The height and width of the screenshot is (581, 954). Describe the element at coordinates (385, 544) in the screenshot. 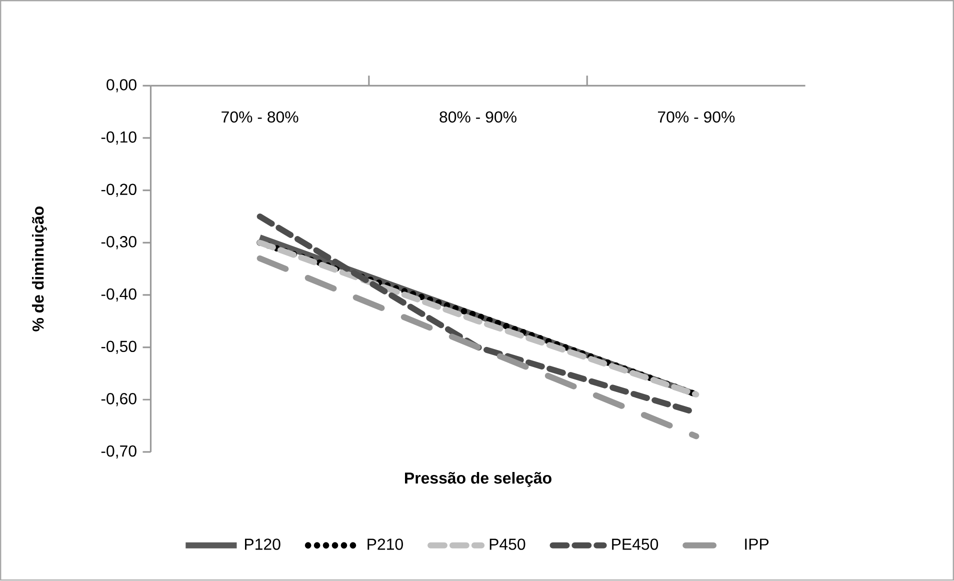

I see `legend-label: P210` at that location.